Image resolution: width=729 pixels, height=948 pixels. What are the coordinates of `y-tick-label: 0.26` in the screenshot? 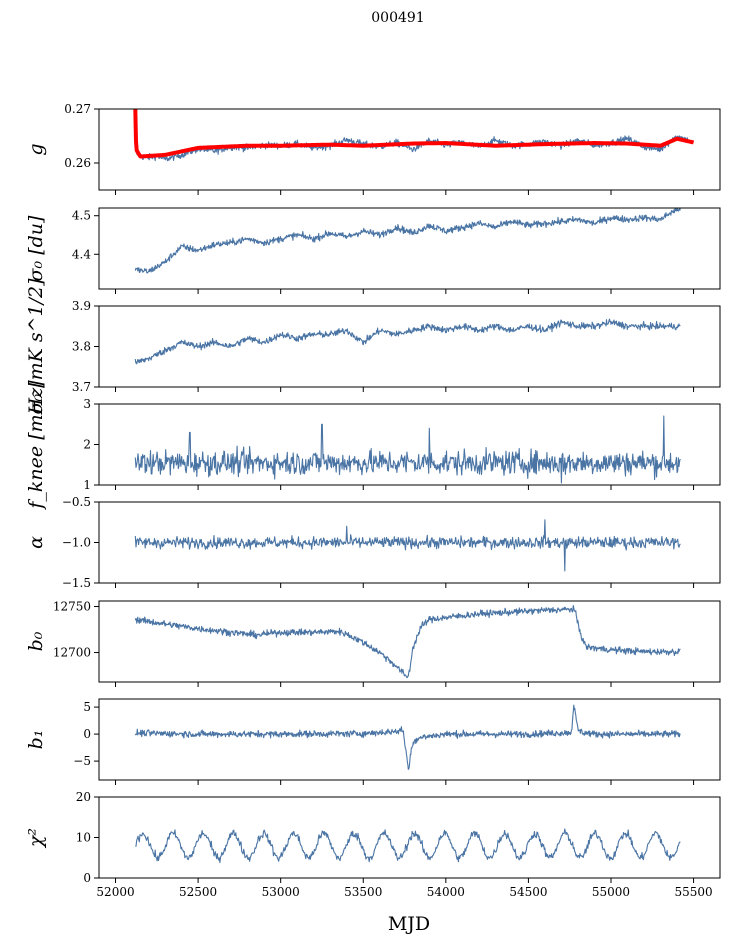 It's located at (77, 163).